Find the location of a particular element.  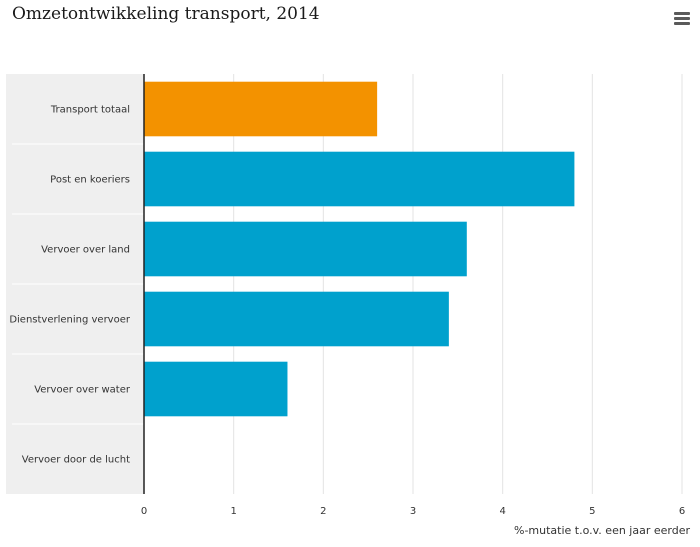

category-label: Transport totaal is located at coordinates (90, 110).